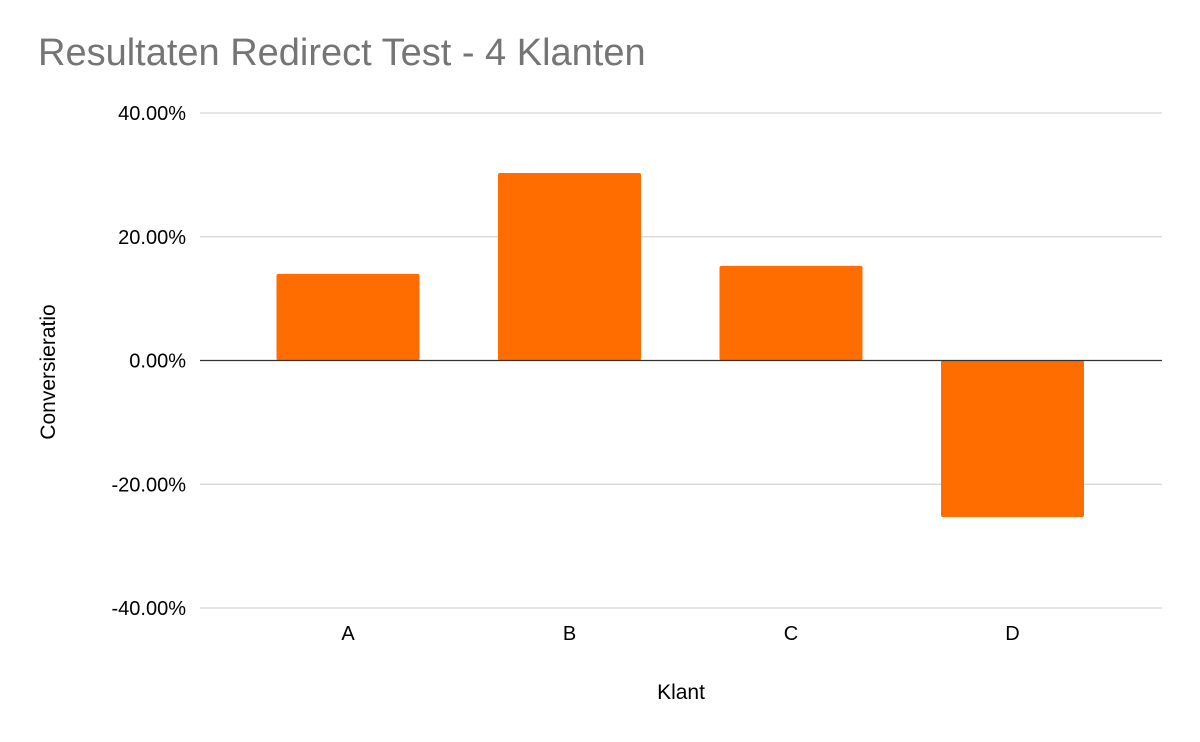  Describe the element at coordinates (1012, 634) in the screenshot. I see `x-tick-label: D` at that location.